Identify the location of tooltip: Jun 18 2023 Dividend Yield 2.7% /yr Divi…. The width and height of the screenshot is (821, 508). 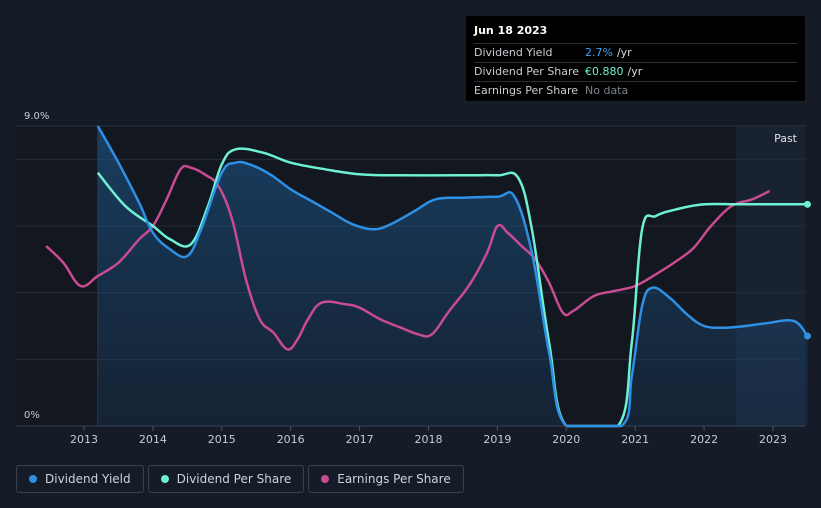
(635, 58).